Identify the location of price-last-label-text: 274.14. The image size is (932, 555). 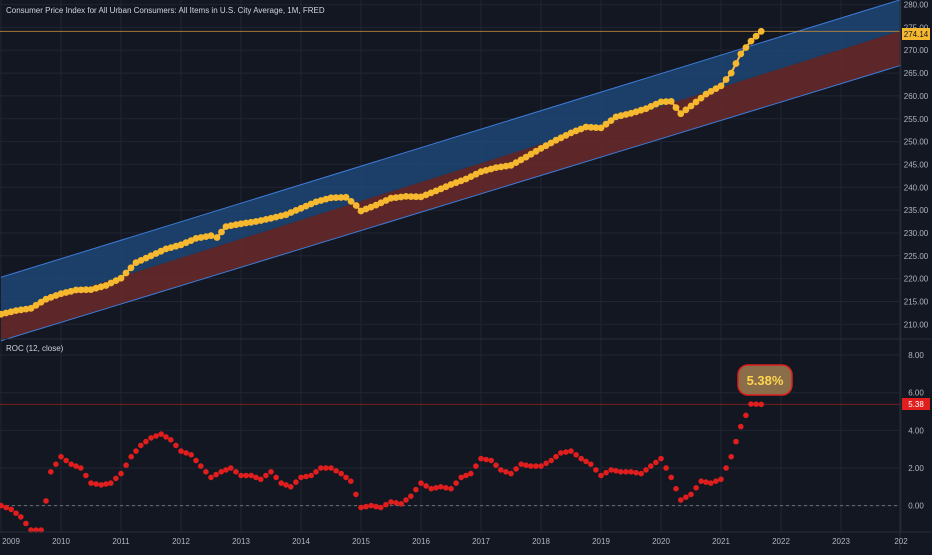
(916, 34).